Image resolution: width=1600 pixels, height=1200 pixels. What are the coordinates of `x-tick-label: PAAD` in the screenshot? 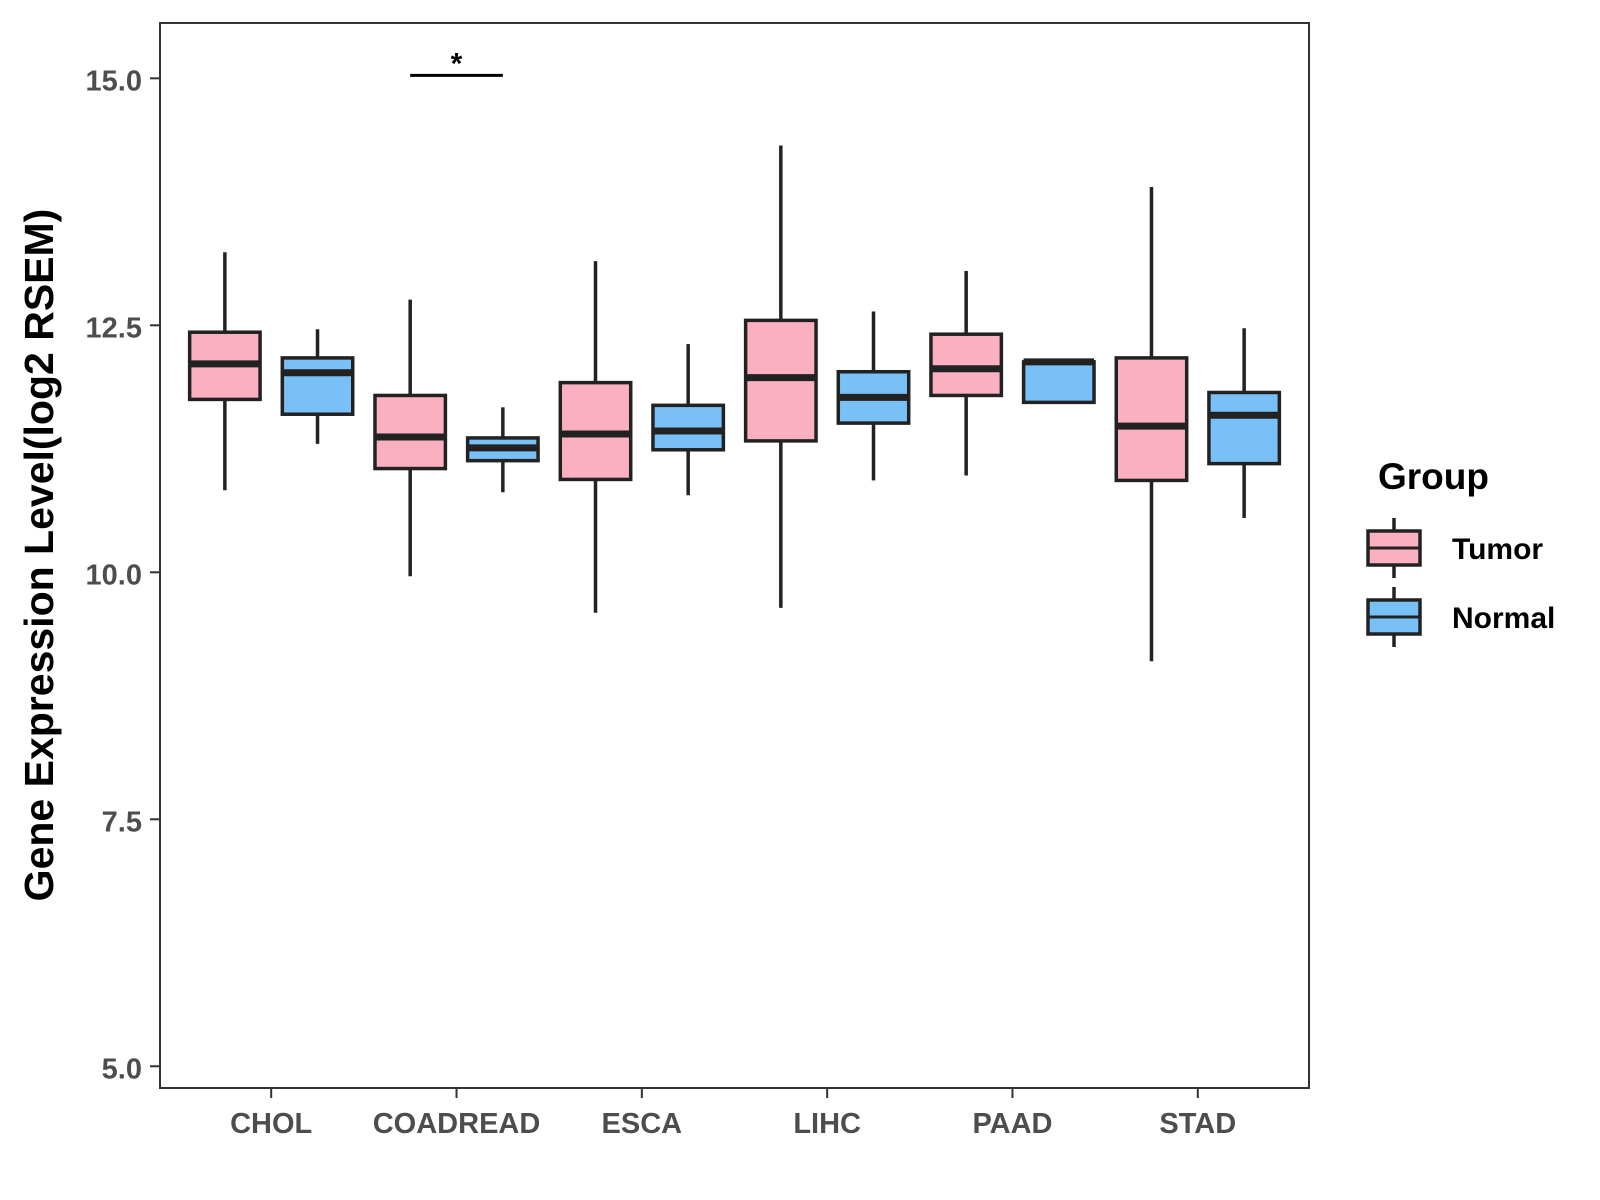 It's located at (1012, 1124).